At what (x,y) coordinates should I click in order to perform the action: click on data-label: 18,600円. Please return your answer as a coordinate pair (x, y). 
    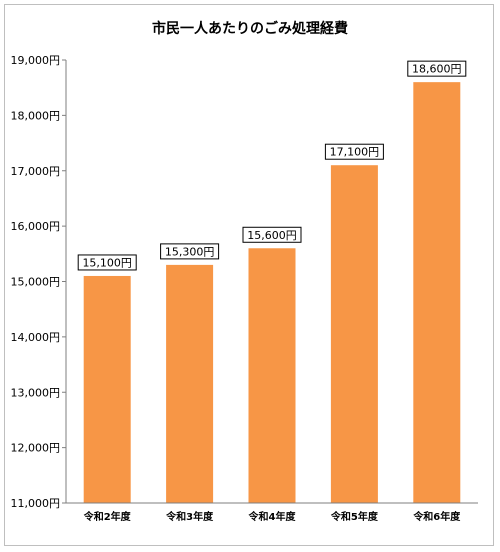
    Looking at the image, I should click on (437, 69).